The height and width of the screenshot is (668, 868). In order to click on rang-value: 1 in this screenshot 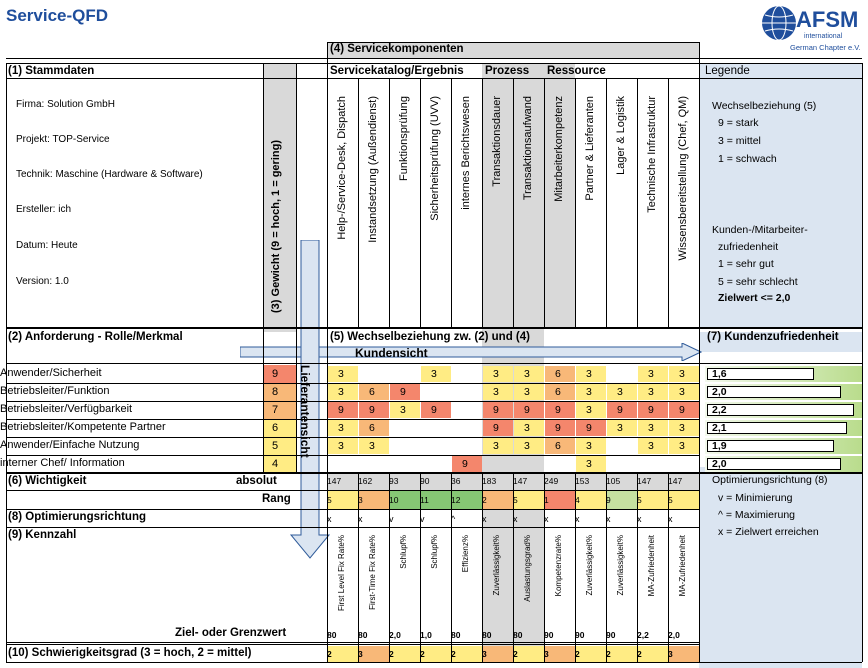, I will do `click(546, 500)`.